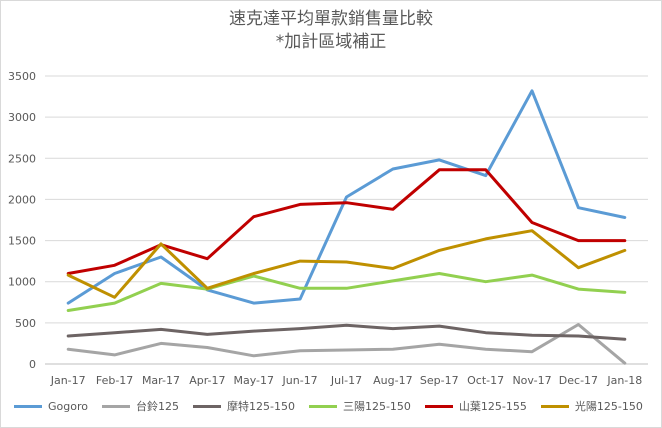 Image resolution: width=662 pixels, height=428 pixels. What do you see at coordinates (253, 380) in the screenshot?
I see `x-tick-label: May-17` at bounding box center [253, 380].